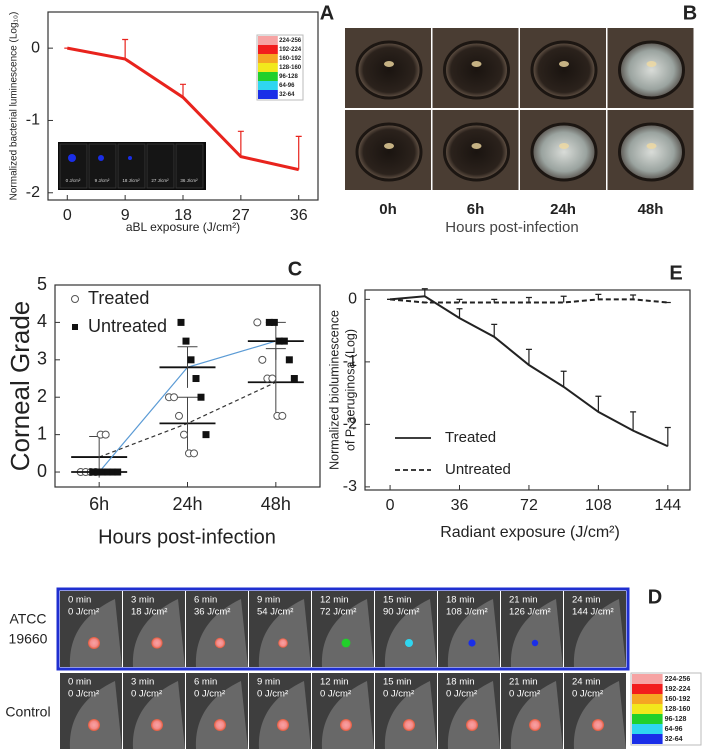 The width and height of the screenshot is (704, 751). I want to click on legend-label: Untreated, so click(127, 326).